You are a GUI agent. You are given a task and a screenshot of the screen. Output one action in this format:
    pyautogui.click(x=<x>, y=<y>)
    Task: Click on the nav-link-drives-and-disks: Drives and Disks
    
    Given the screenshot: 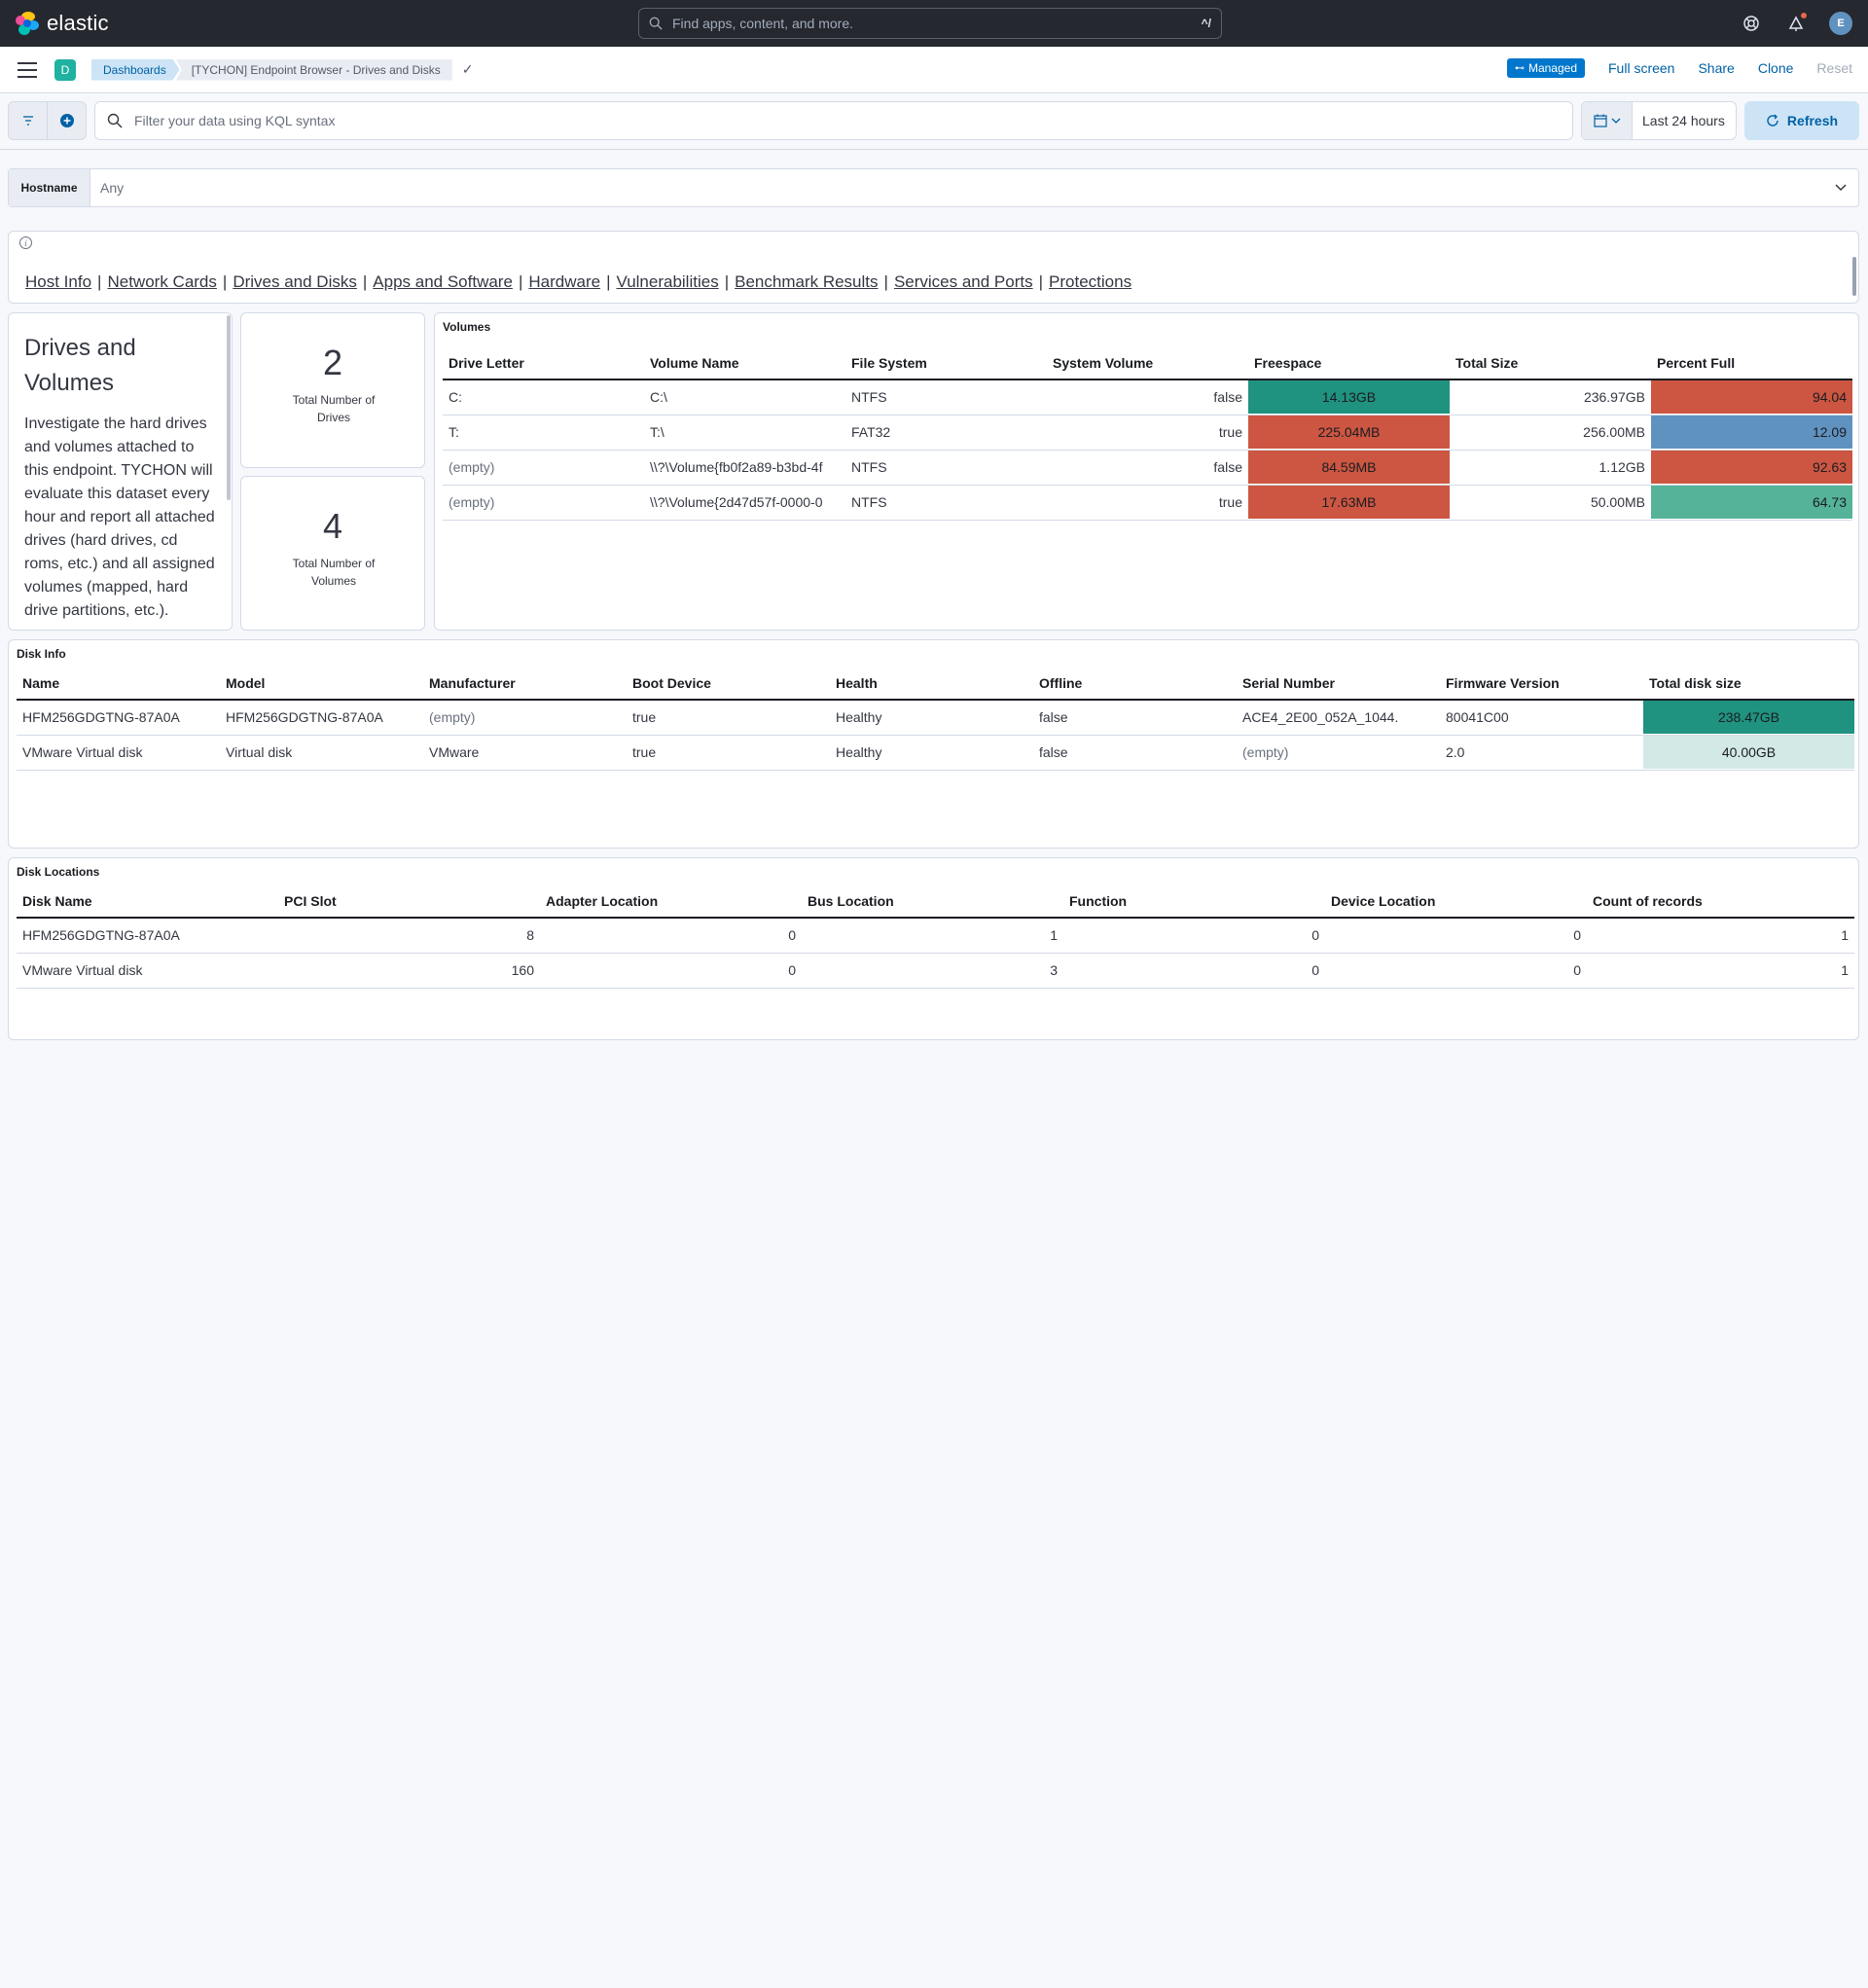 What is the action you would take?
    pyautogui.click(x=295, y=281)
    